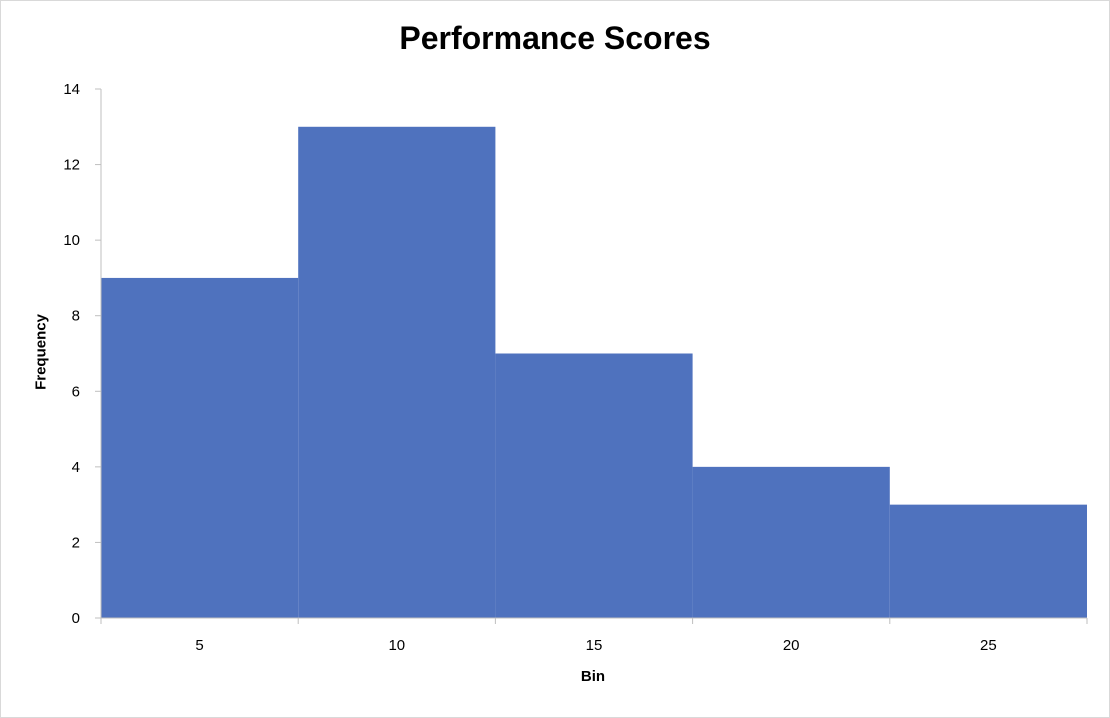 Image resolution: width=1110 pixels, height=718 pixels. What do you see at coordinates (555, 38) in the screenshot?
I see `chart-title: Performance Scores` at bounding box center [555, 38].